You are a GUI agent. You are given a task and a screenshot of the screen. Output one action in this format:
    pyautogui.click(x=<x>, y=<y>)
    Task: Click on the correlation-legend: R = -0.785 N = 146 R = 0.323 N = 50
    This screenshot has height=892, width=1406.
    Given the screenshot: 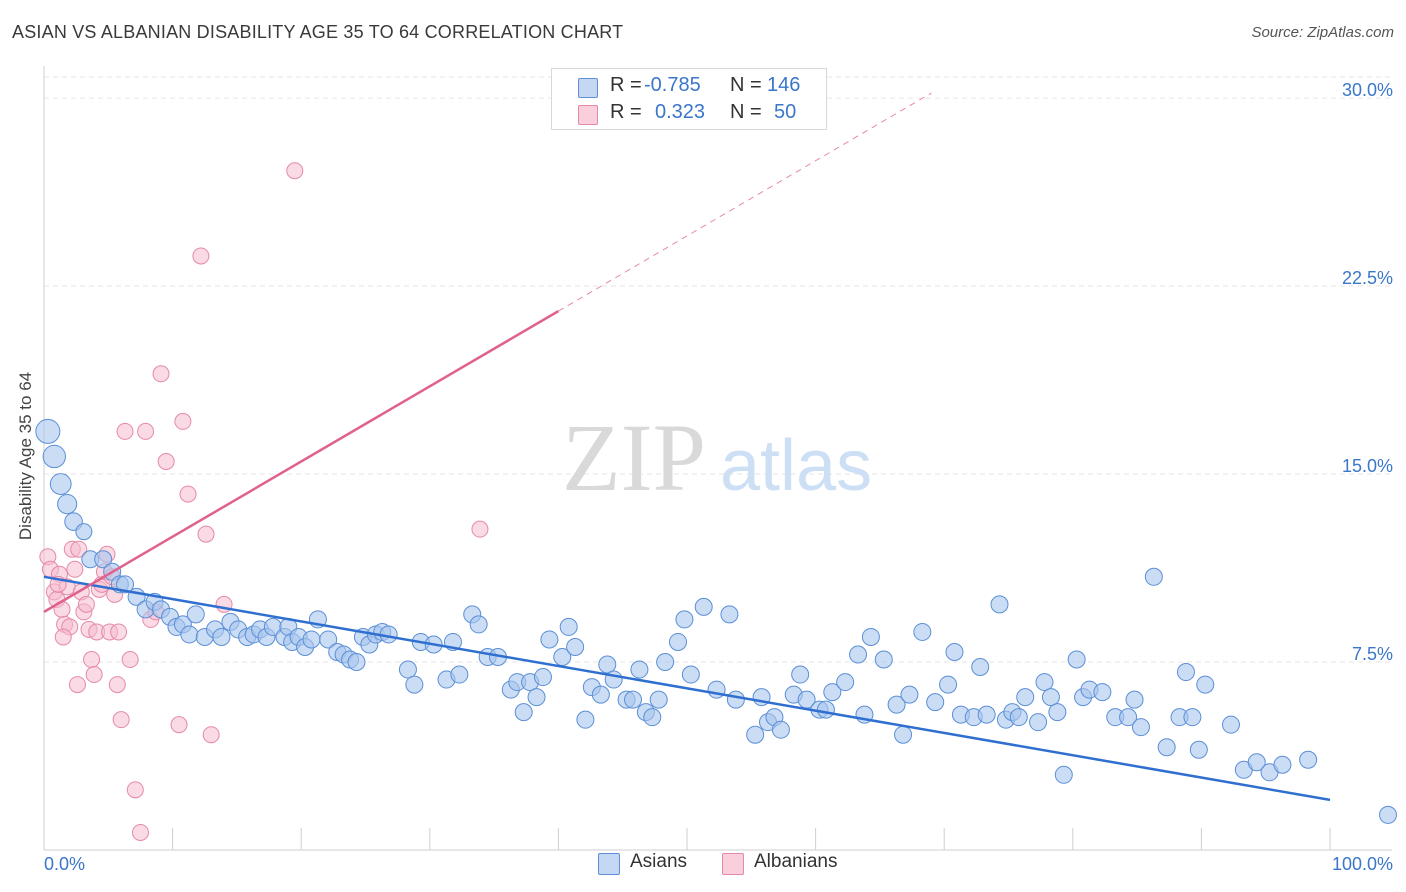 What is the action you would take?
    pyautogui.click(x=689, y=99)
    